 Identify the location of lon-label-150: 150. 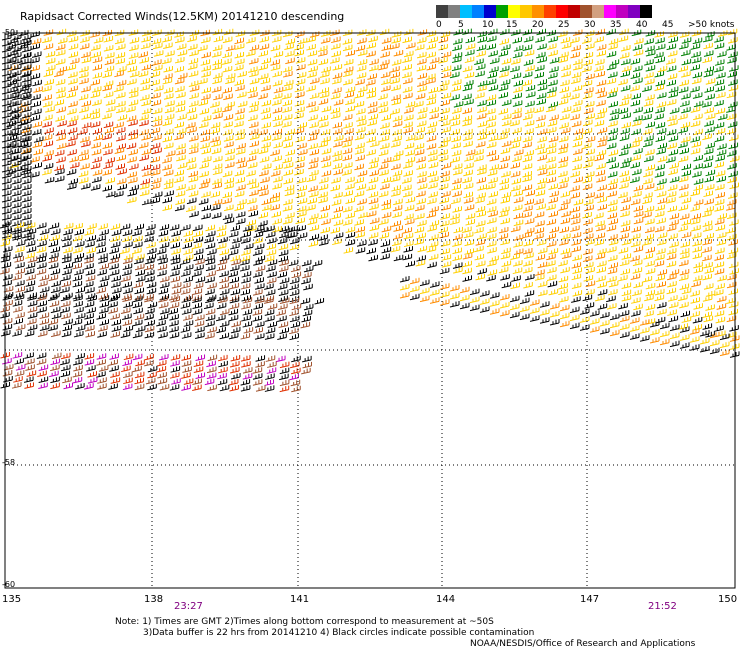
(728, 599).